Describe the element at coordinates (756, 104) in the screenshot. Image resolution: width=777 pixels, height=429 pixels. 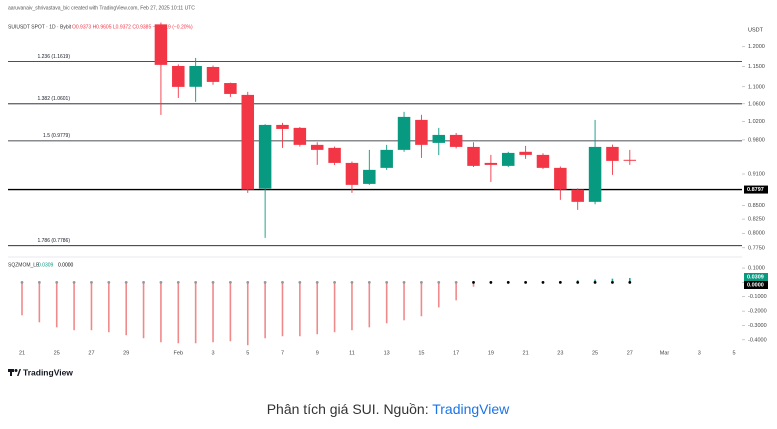
I see `y-tick-label: 1.0600` at that location.